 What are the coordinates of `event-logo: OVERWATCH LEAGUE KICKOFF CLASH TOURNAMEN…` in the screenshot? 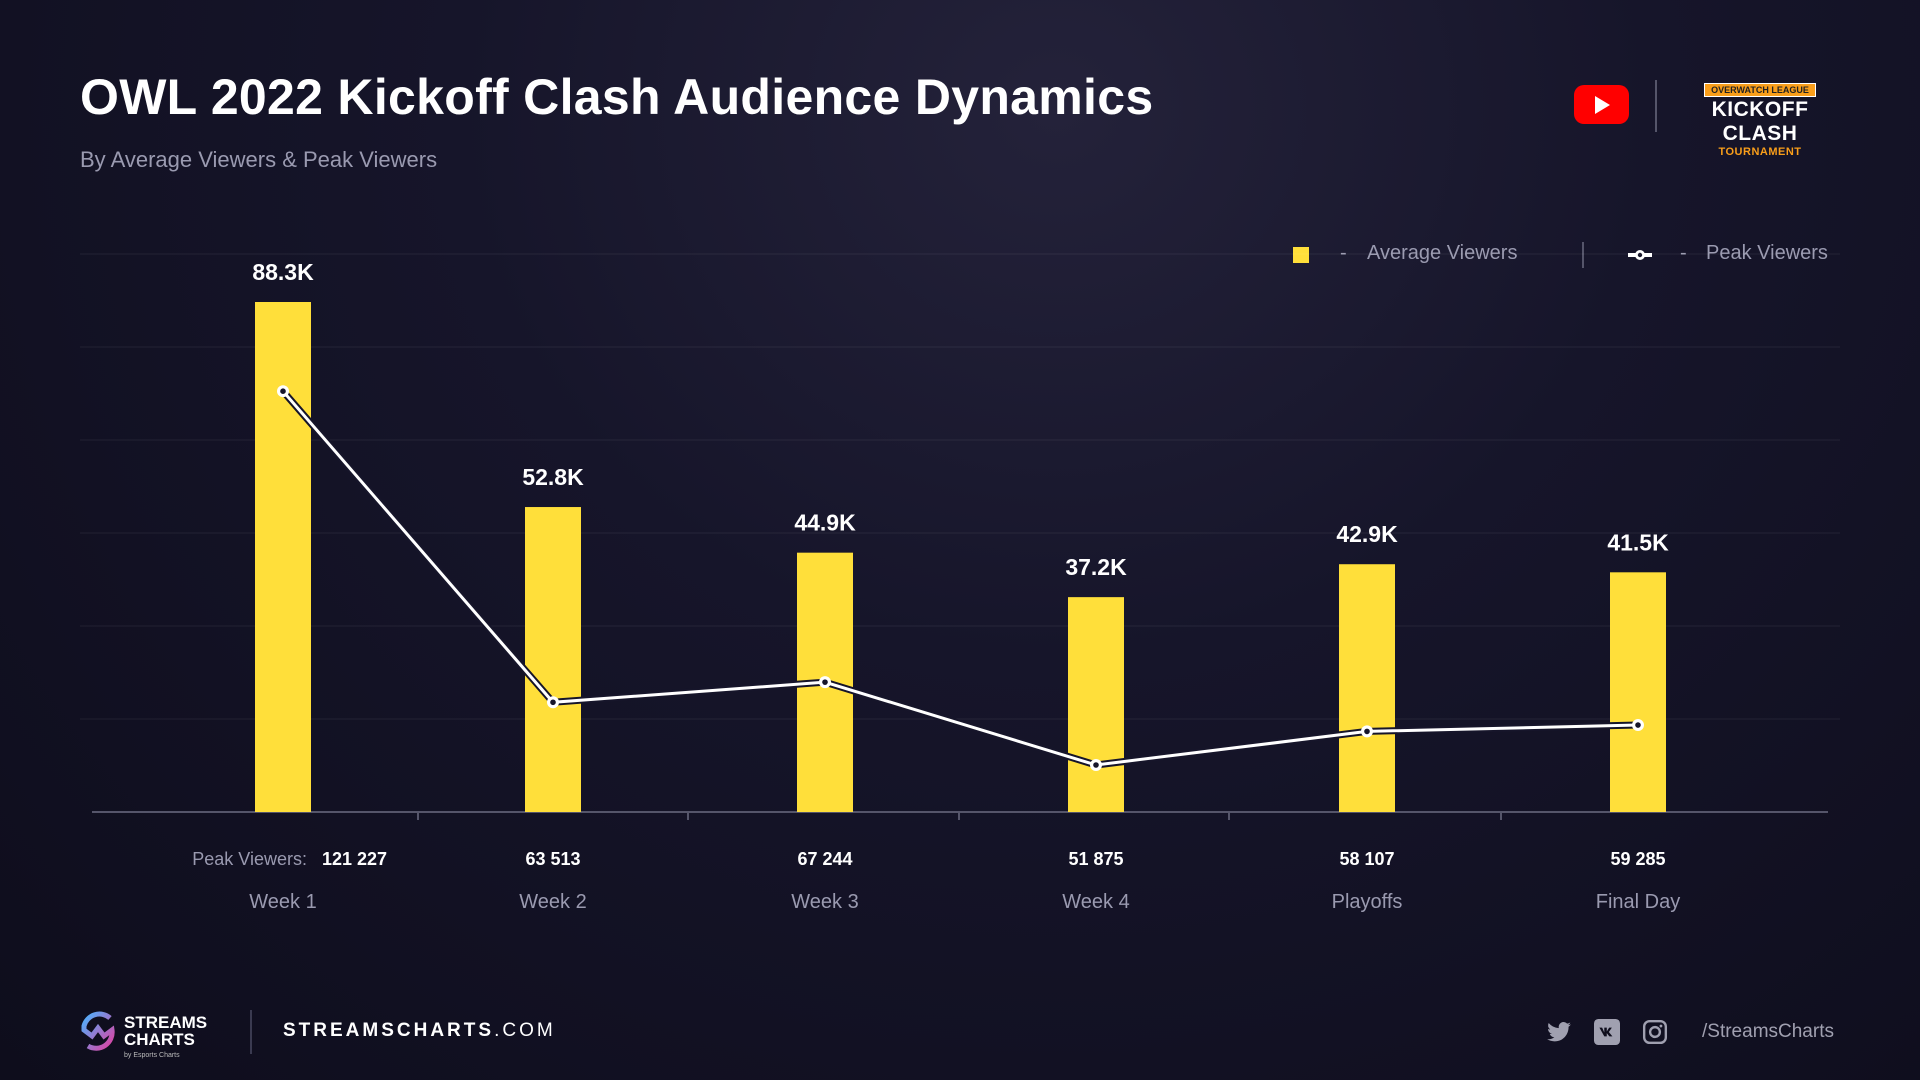 It's located at (1760, 119).